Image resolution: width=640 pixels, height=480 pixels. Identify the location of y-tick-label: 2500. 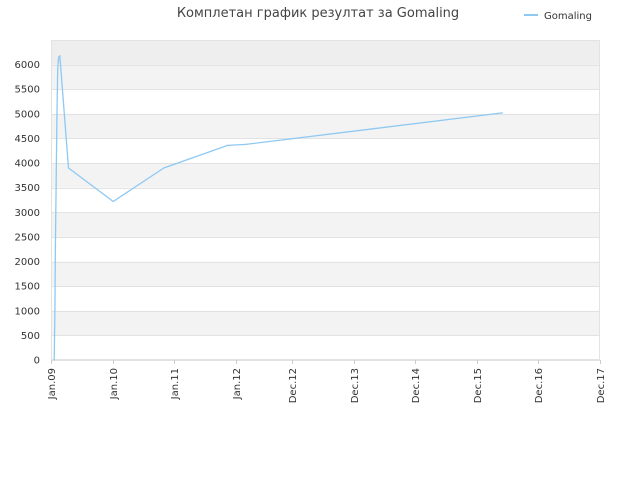
(27, 237).